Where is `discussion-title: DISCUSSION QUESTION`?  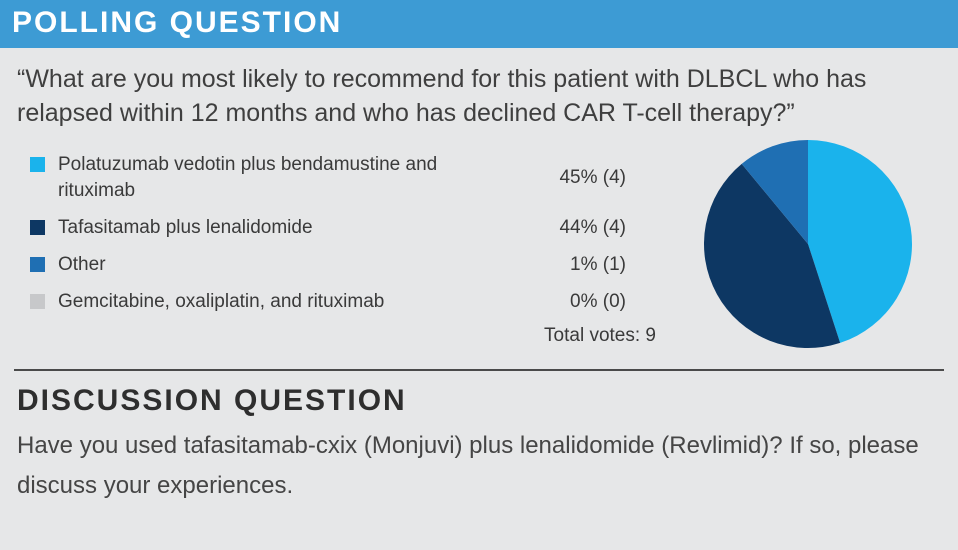 discussion-title: DISCUSSION QUESTION is located at coordinates (212, 400).